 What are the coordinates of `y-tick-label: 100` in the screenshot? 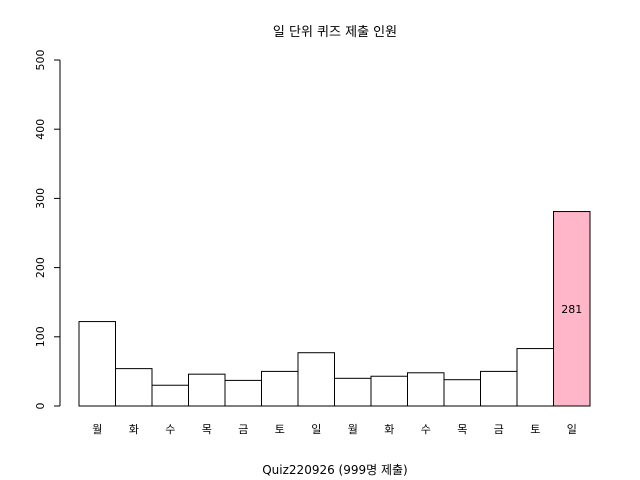 It's located at (40, 336).